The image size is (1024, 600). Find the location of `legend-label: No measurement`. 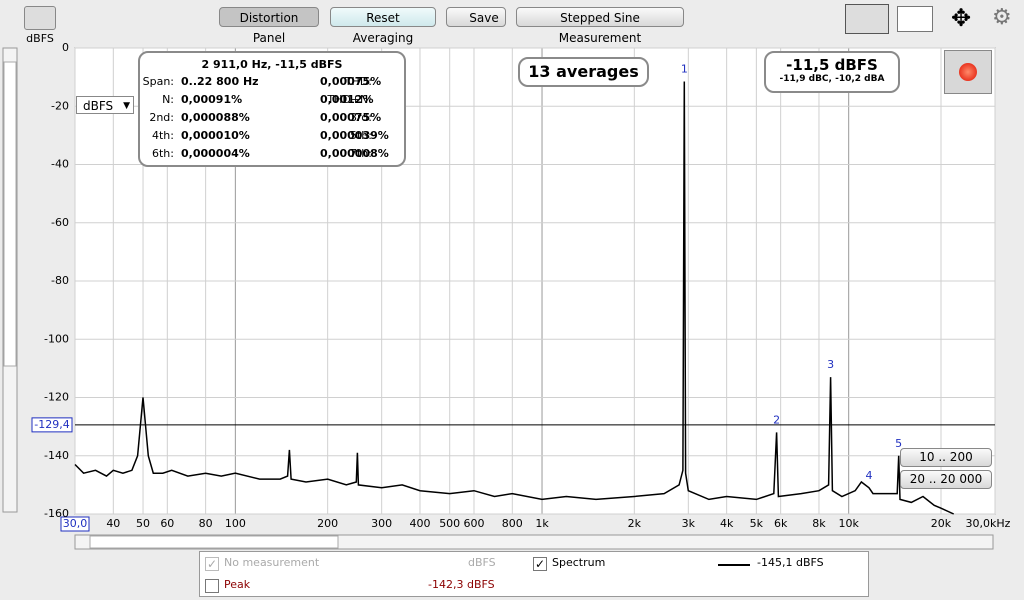

legend-label: No measurement is located at coordinates (272, 562).